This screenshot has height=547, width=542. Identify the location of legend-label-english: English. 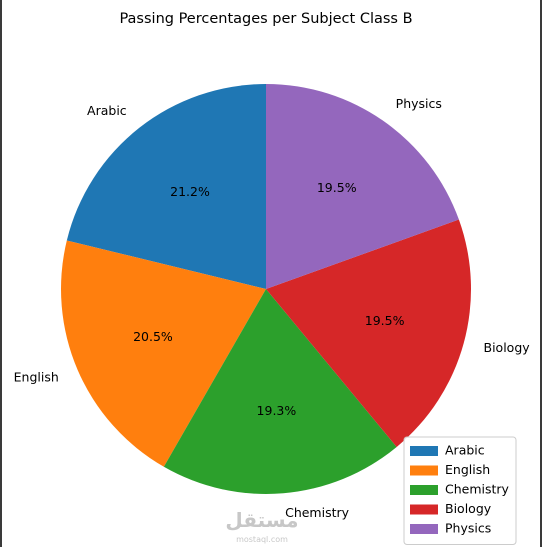
(467, 469).